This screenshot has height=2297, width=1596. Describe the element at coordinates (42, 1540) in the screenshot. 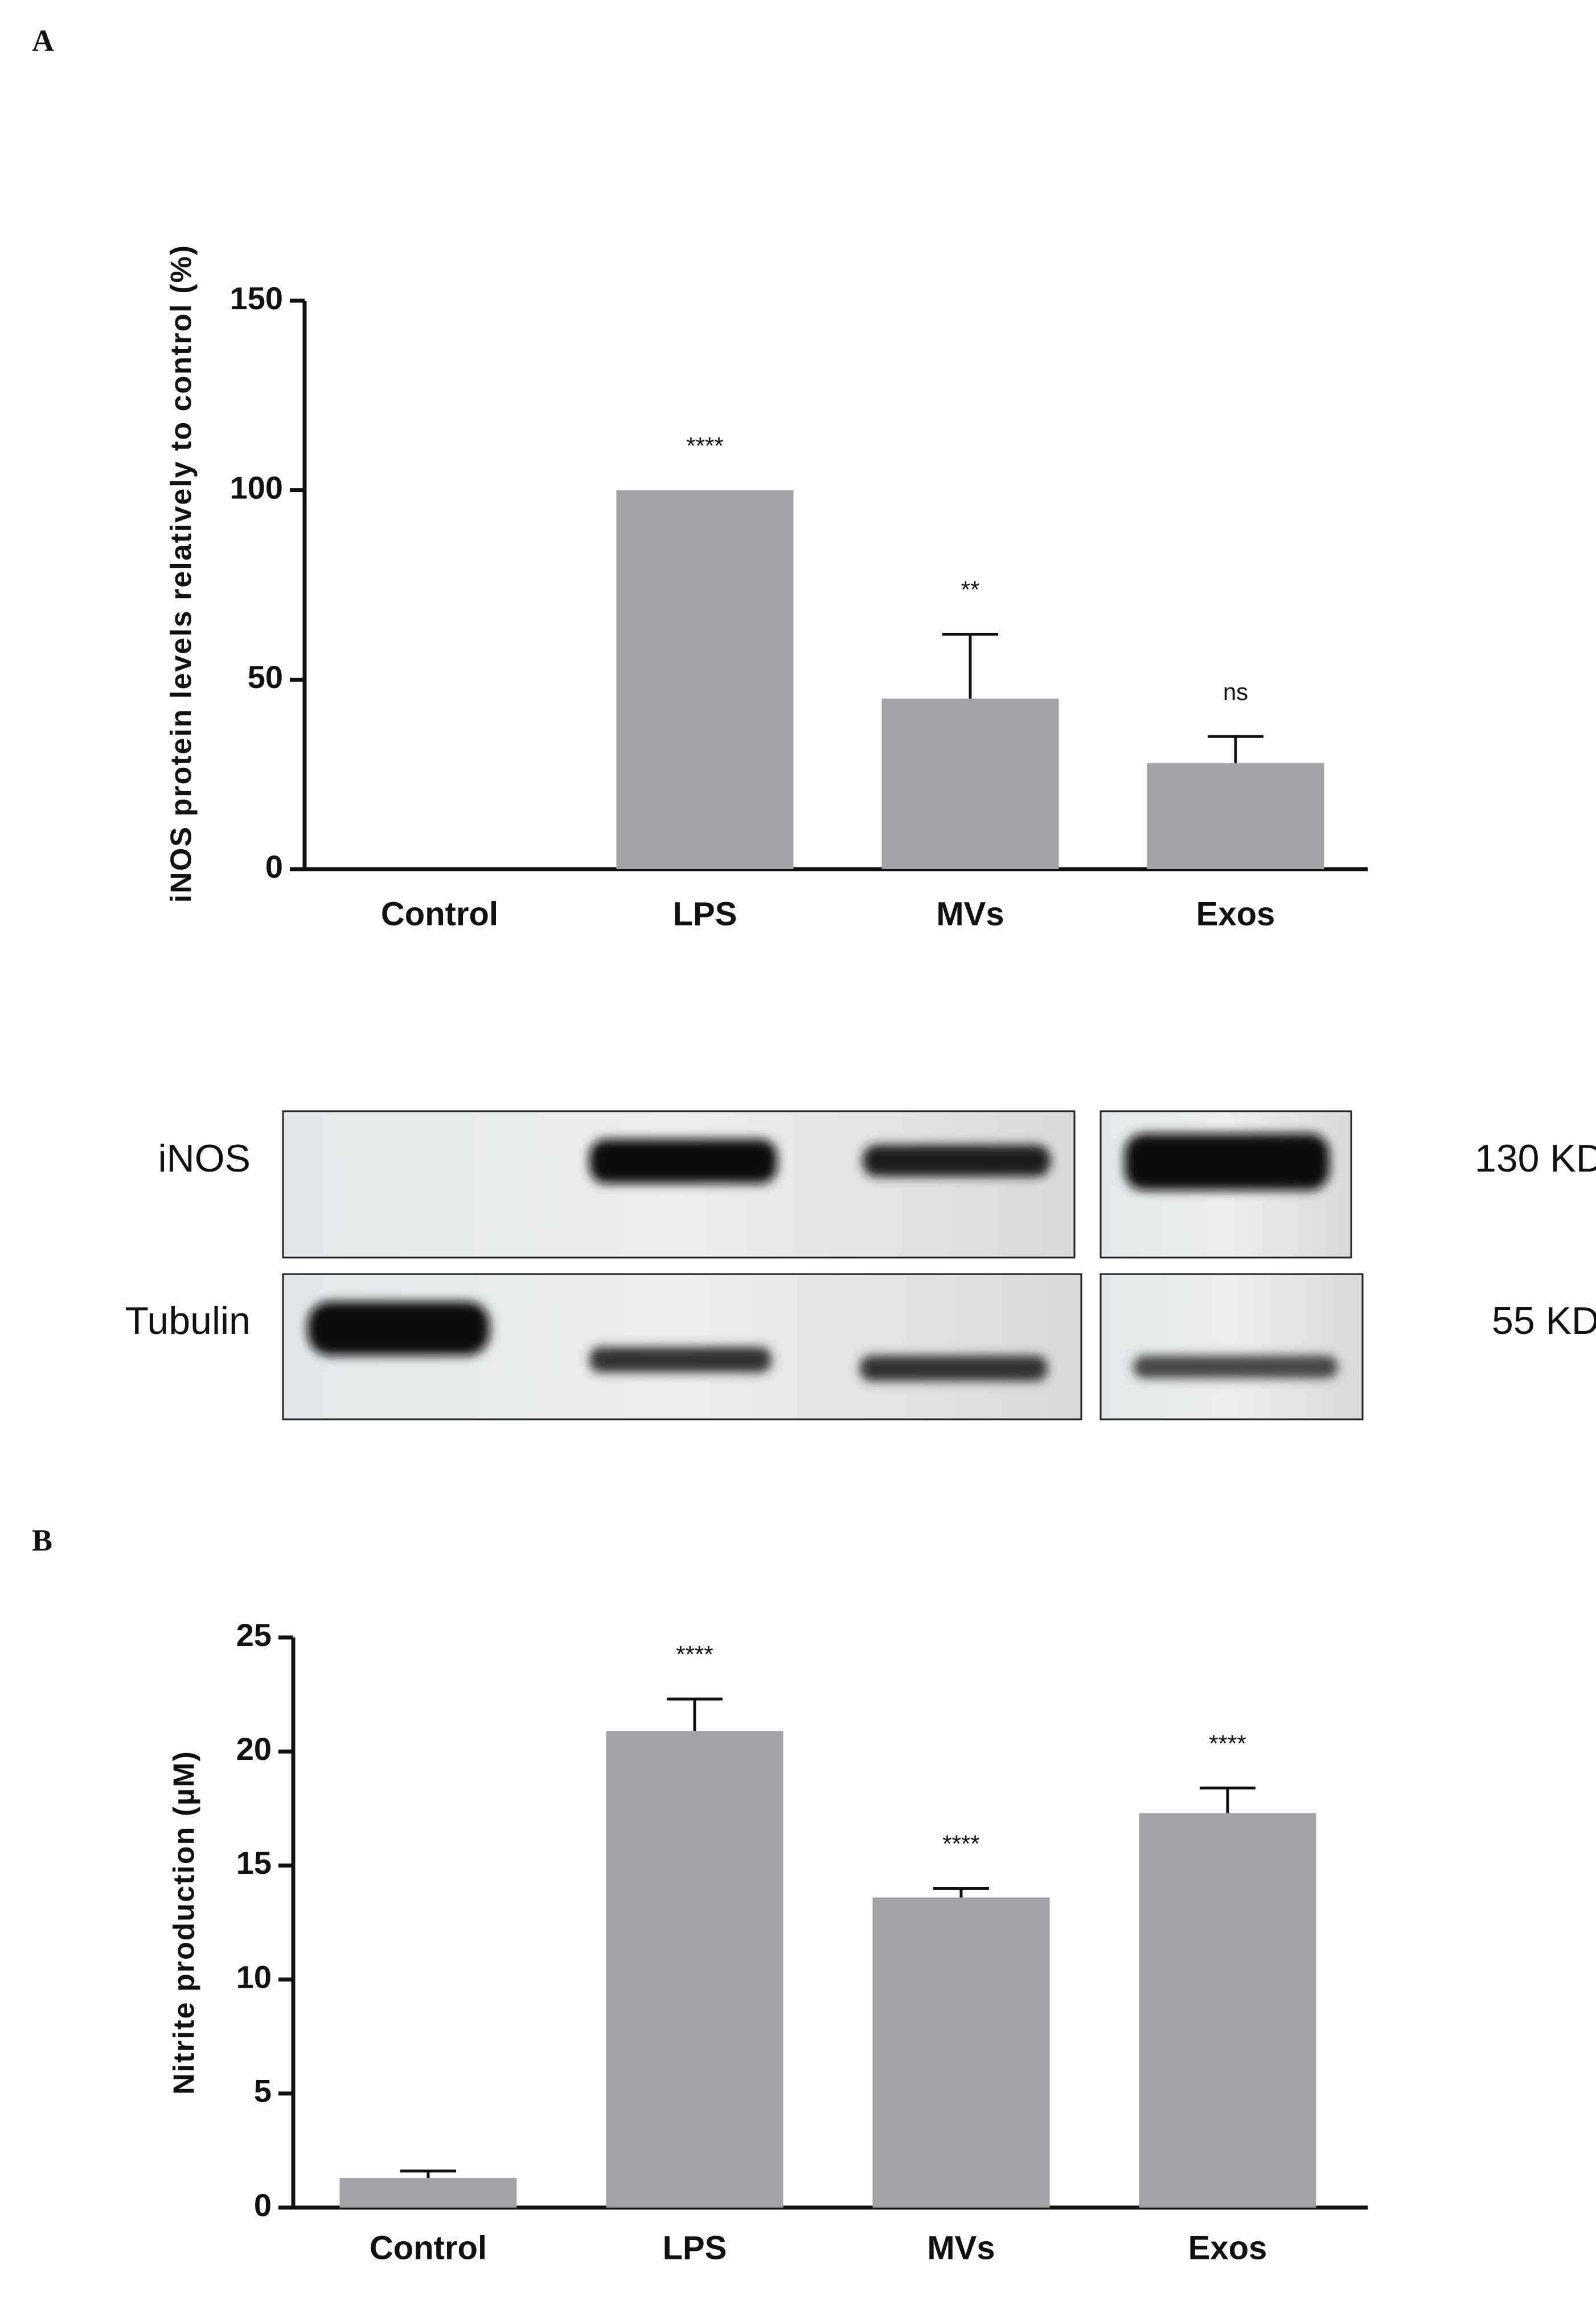

I see `panel-label: B` at that location.